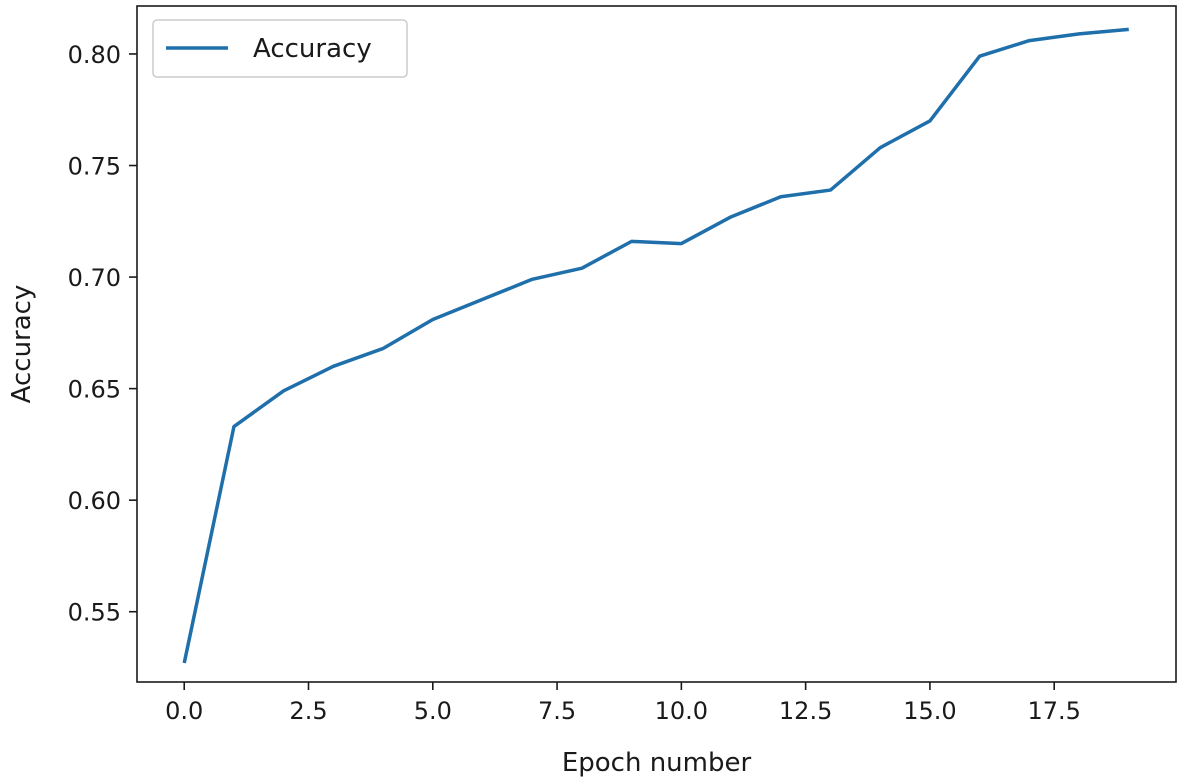 The image size is (1181, 781). I want to click on x-tick-label: 5.0, so click(433, 711).